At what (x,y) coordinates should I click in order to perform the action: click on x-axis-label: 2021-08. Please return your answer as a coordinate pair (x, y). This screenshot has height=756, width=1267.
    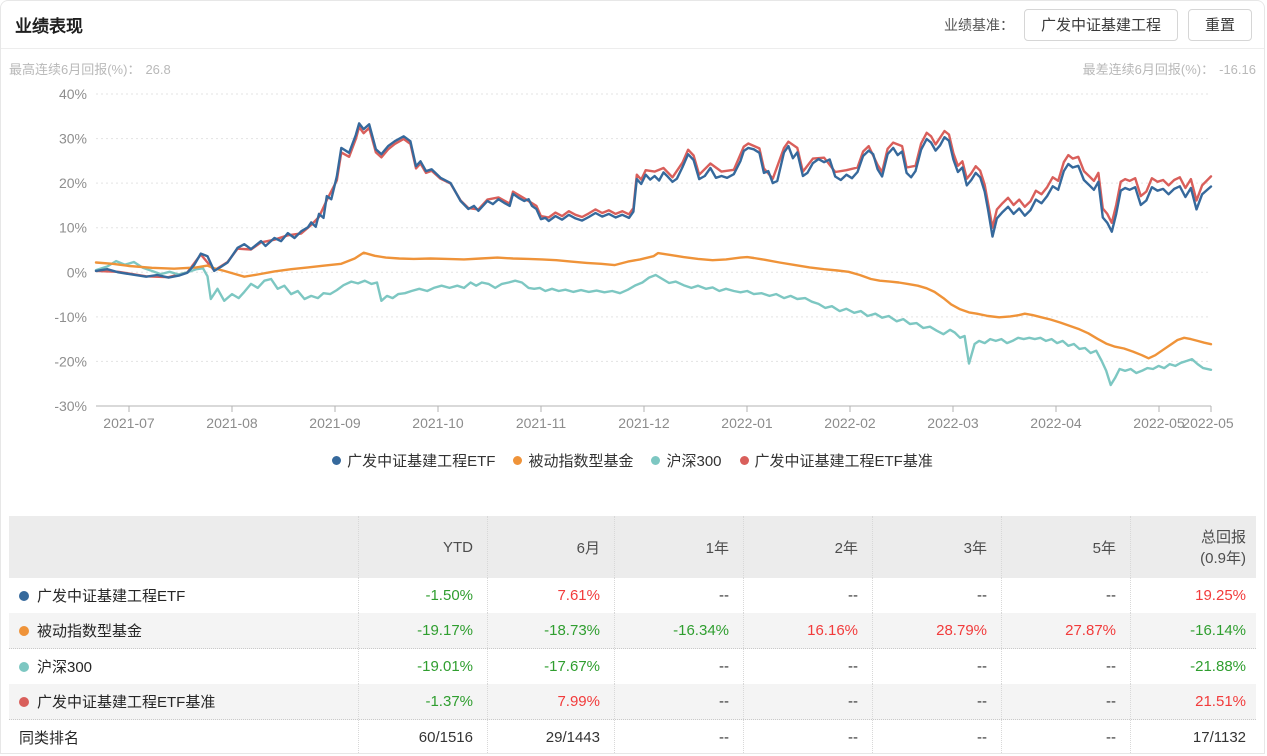
    Looking at the image, I should click on (232, 423).